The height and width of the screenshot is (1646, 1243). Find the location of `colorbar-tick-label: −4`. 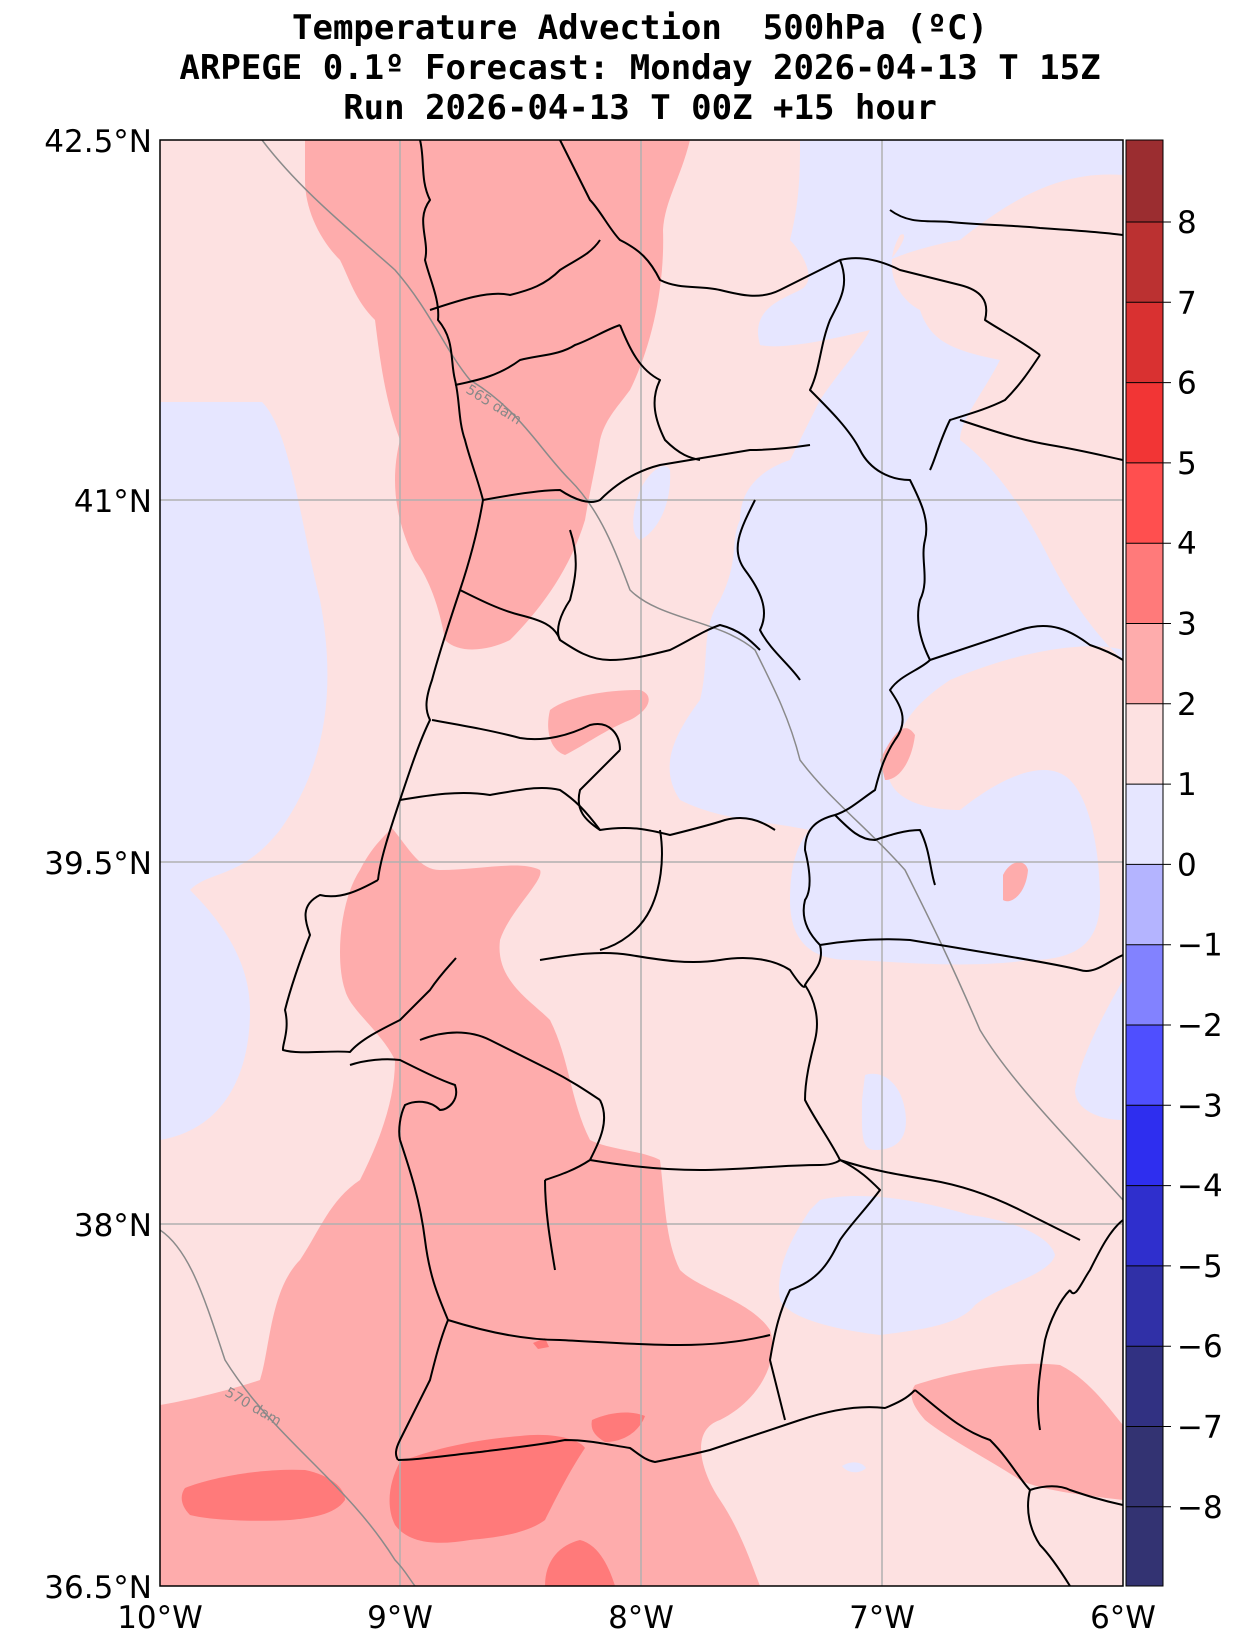

colorbar-tick-label: −4 is located at coordinates (1200, 1187).